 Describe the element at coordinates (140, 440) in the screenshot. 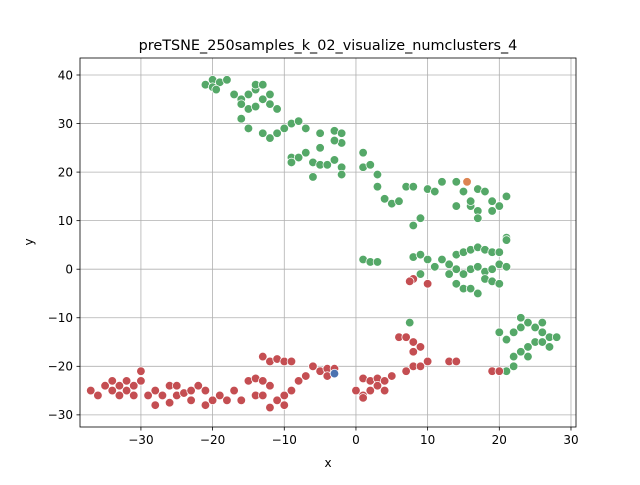

I see `x-tick-label: −30` at that location.